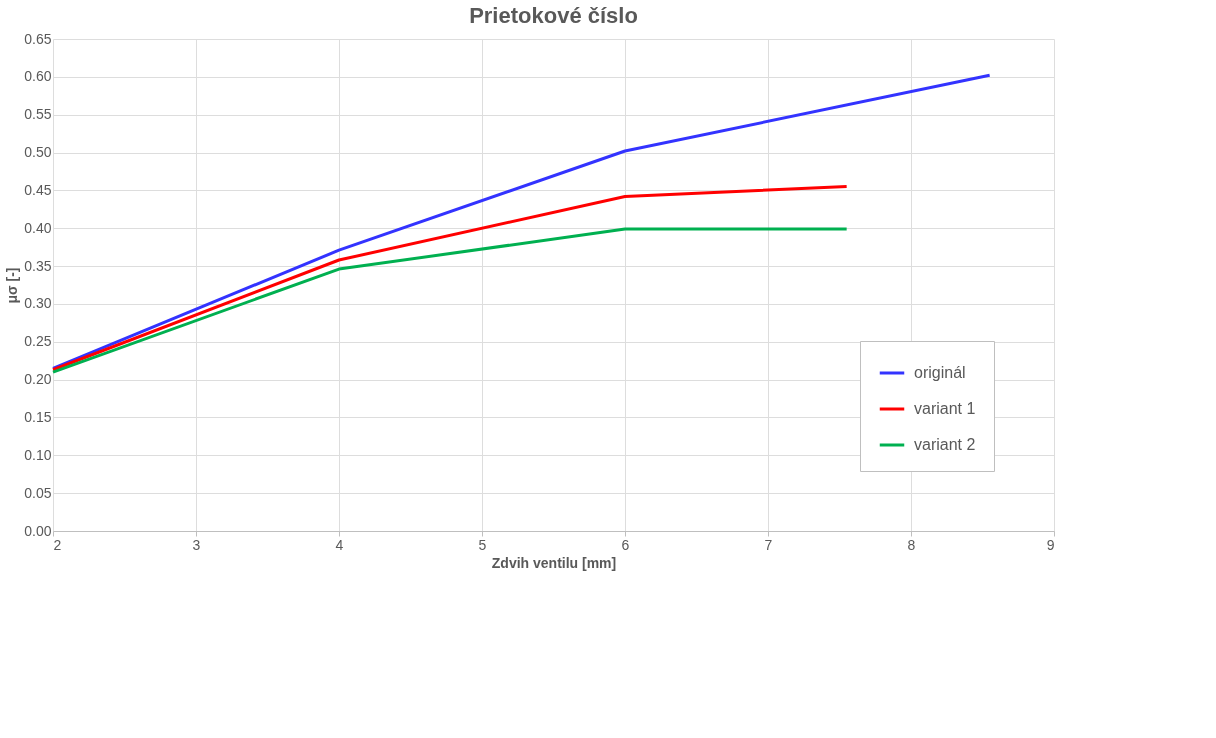 This screenshot has width=1216, height=738. What do you see at coordinates (38, 492) in the screenshot?
I see `y-tick-label: 0.05` at bounding box center [38, 492].